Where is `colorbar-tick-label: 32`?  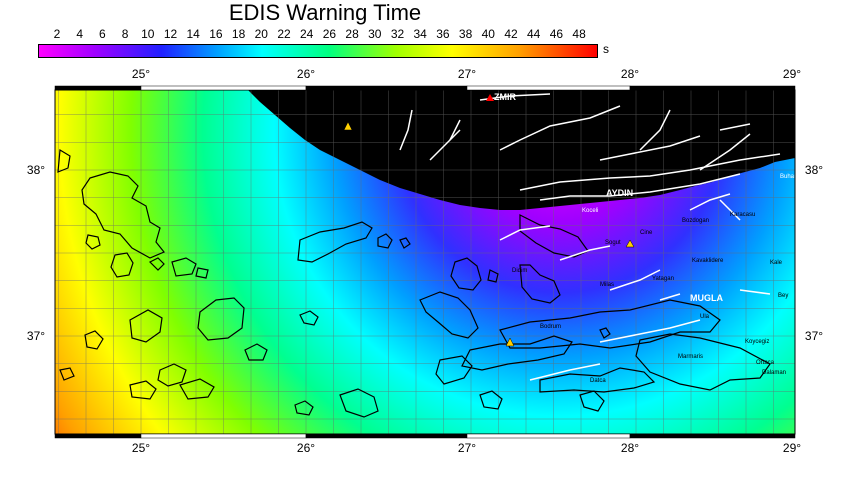 colorbar-tick-label: 32 is located at coordinates (397, 34).